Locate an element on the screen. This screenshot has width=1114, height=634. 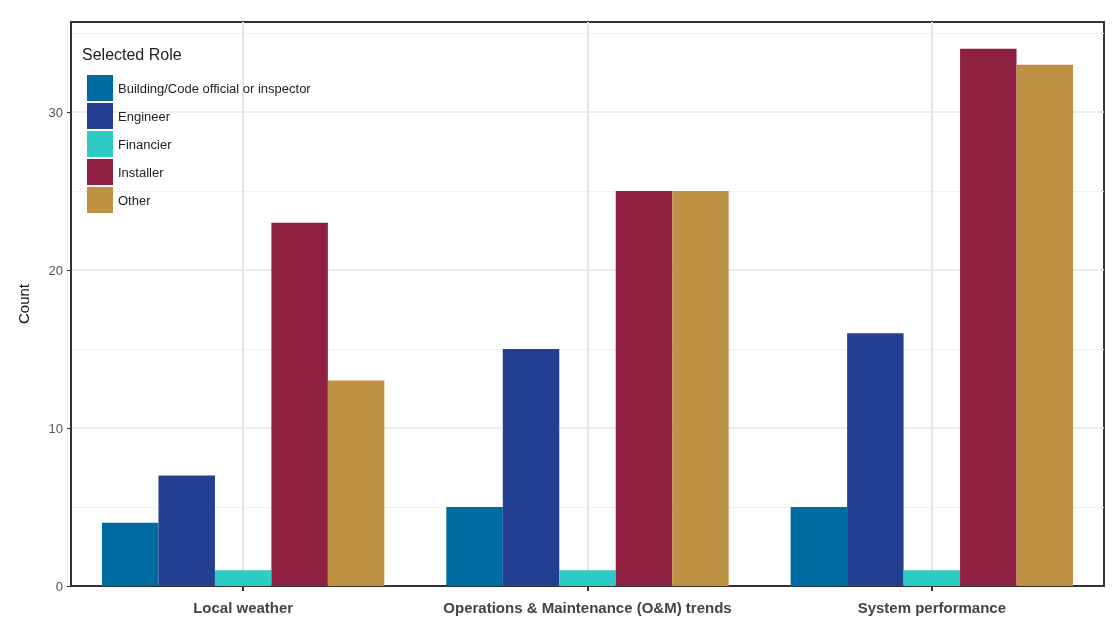
legend-label: Other is located at coordinates (135, 200).